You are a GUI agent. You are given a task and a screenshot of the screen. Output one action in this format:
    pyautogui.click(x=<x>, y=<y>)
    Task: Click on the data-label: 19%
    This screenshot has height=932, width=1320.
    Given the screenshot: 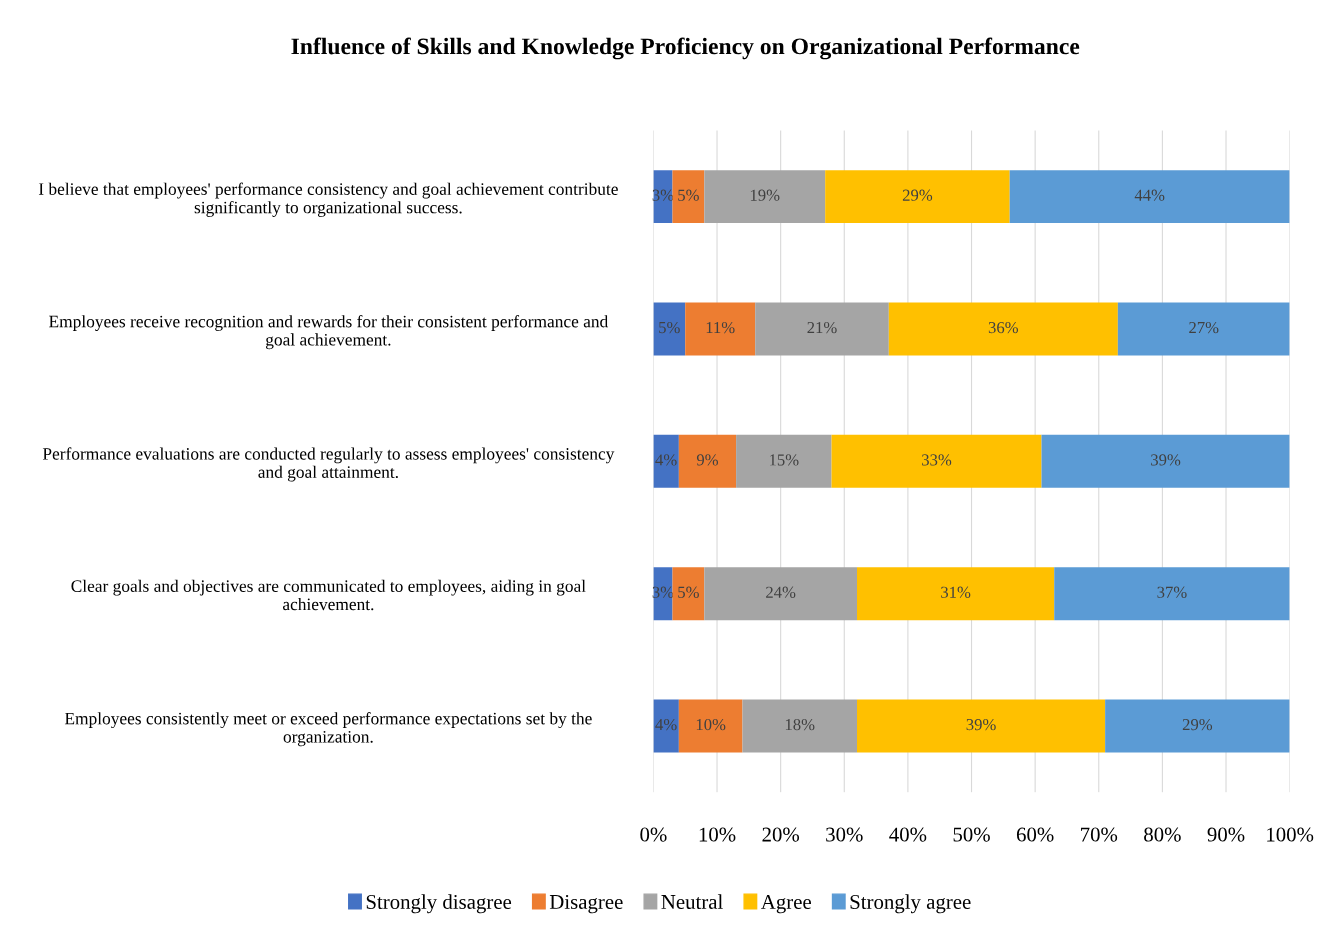 What is the action you would take?
    pyautogui.click(x=765, y=195)
    